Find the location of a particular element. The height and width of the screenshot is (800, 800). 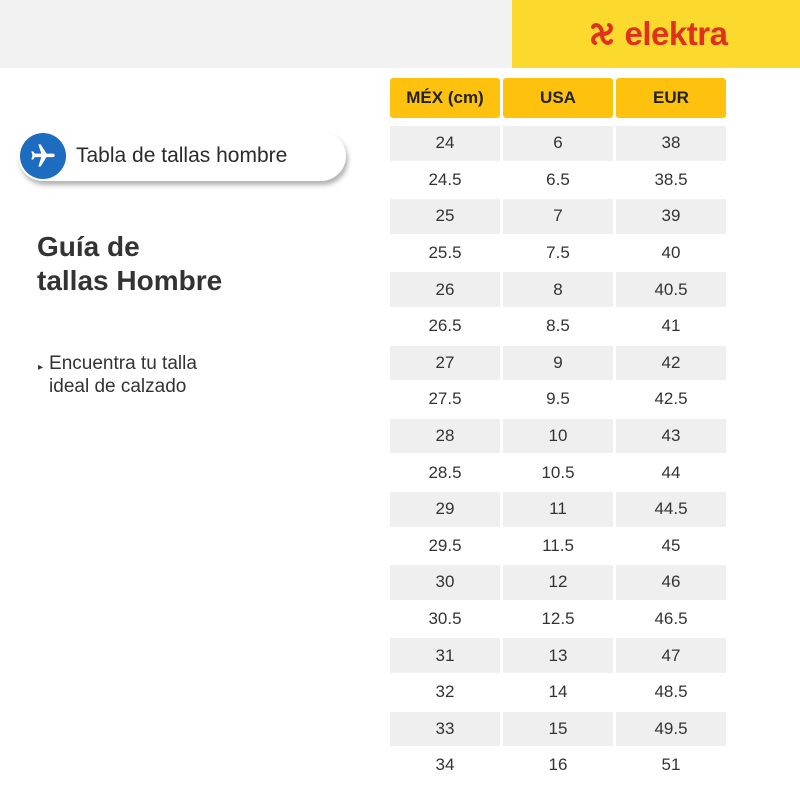

cell-mex: 29 is located at coordinates (445, 509).